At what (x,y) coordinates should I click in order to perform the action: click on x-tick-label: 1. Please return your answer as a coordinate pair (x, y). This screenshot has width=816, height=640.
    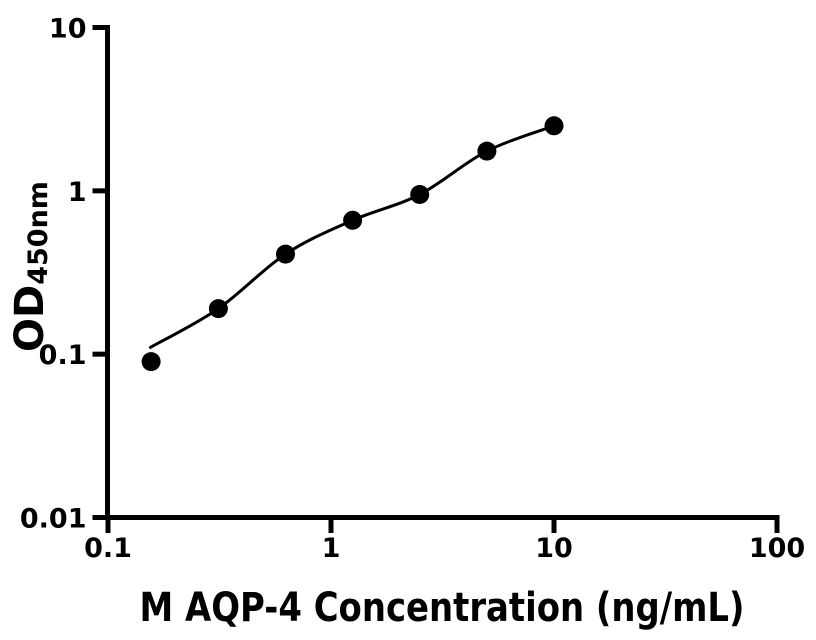
    Looking at the image, I should click on (331, 548).